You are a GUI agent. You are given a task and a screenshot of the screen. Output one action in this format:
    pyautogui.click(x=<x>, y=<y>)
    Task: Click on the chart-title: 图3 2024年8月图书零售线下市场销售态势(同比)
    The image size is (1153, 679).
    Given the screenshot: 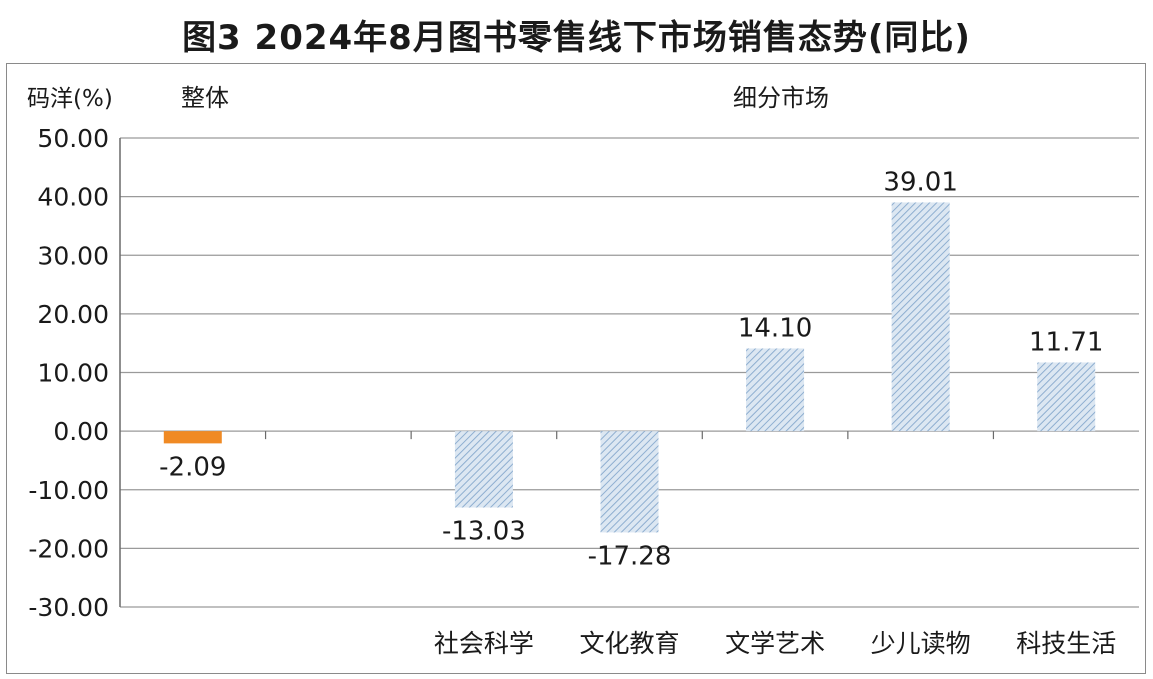 What is the action you would take?
    pyautogui.click(x=576, y=38)
    